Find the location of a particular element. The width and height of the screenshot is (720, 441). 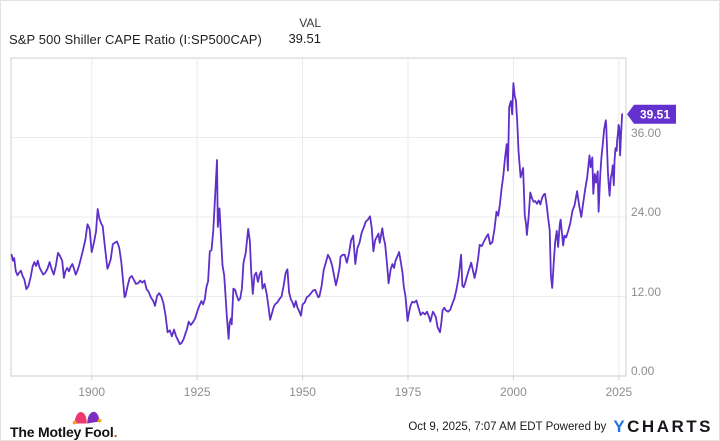

y-axis-tick-label: 24.00 is located at coordinates (646, 212).